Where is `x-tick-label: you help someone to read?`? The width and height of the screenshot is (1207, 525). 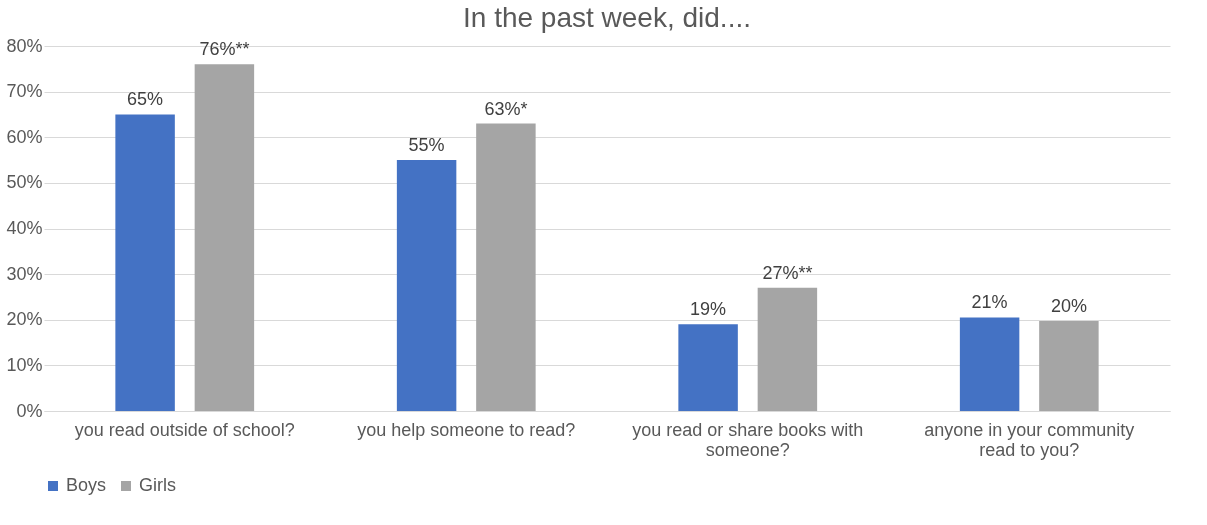
x-tick-label: you help someone to read? is located at coordinates (466, 429).